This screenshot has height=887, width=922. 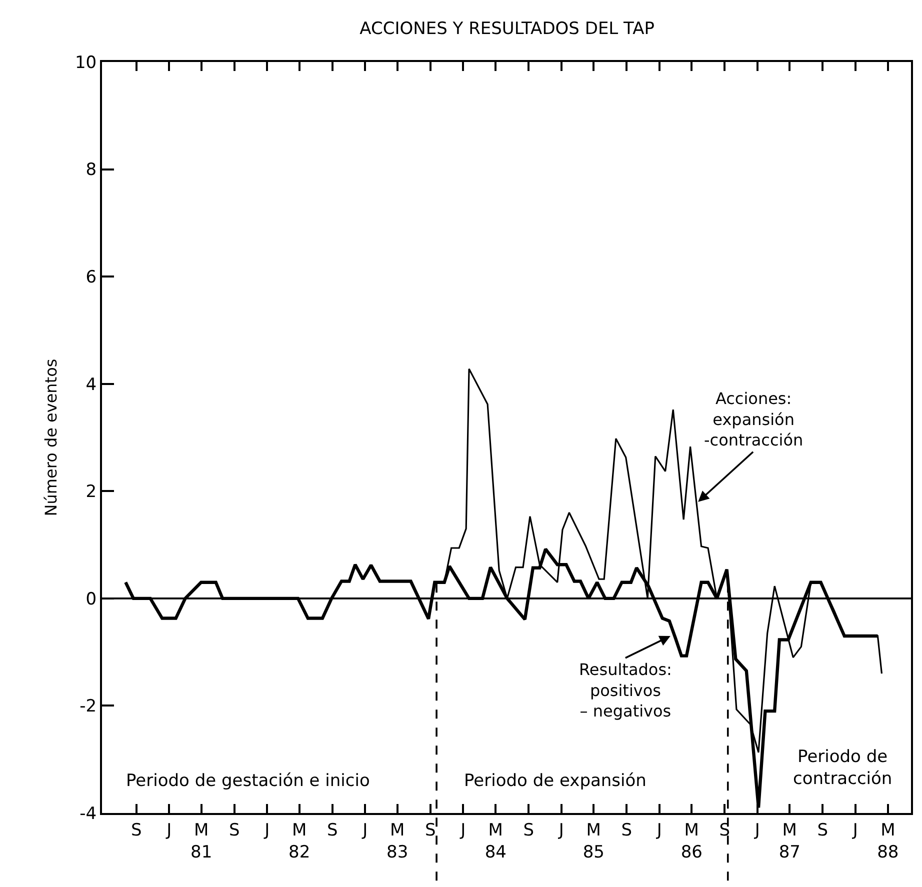 I want to click on x-tick-label: M 82, so click(x=299, y=841).